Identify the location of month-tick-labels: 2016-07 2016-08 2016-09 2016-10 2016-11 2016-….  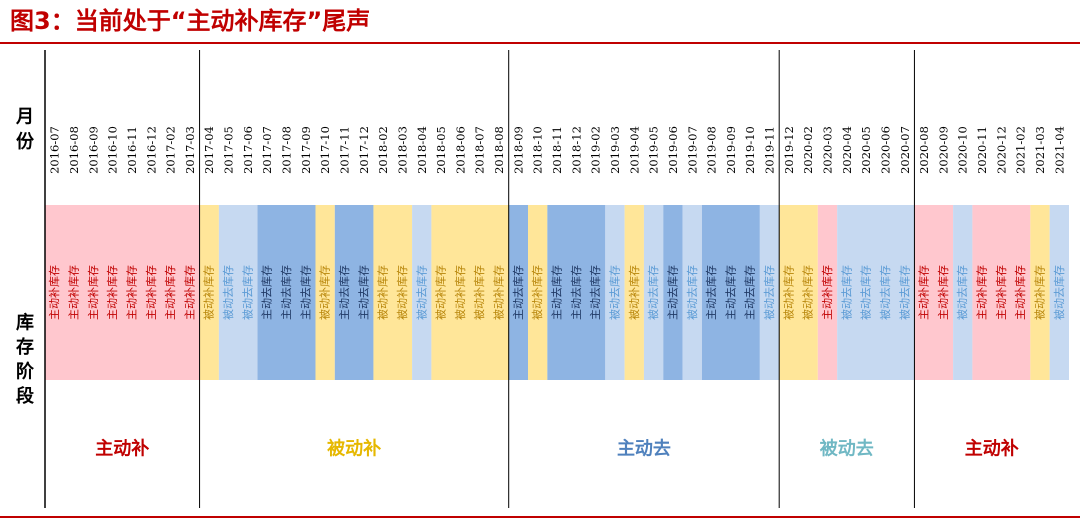
(557, 150).